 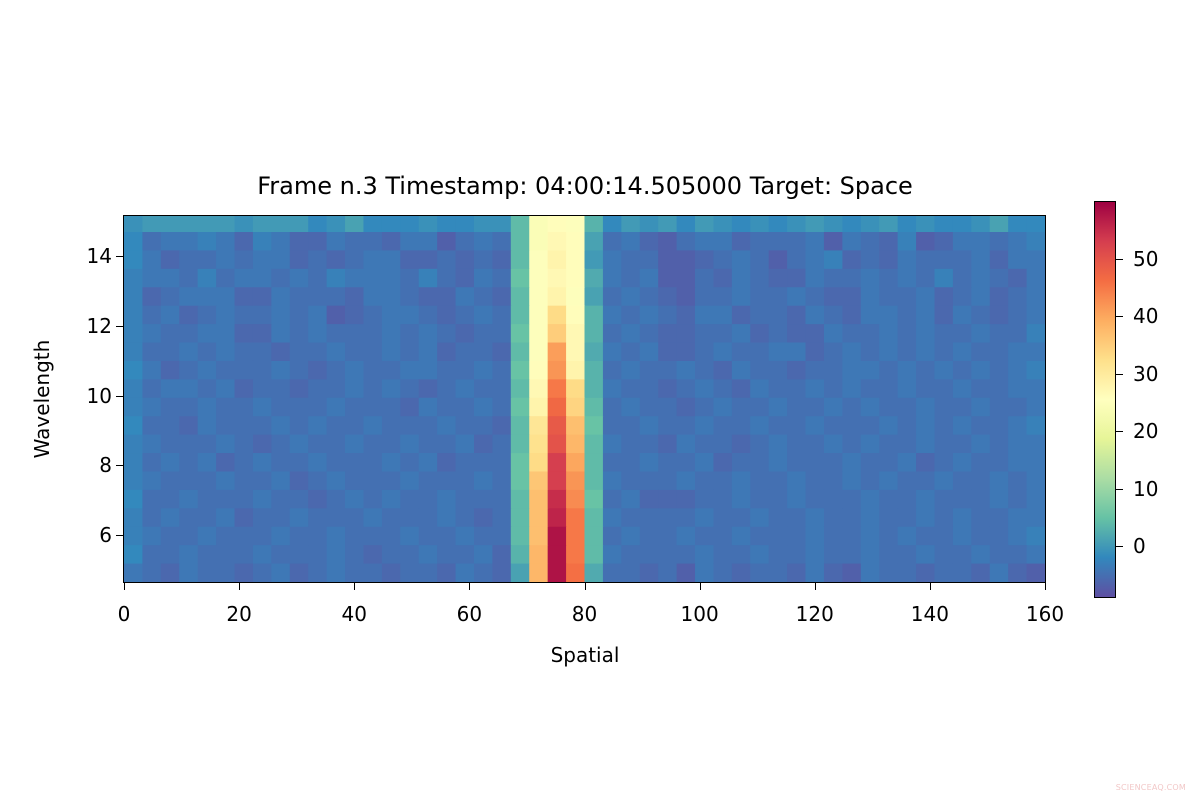 What do you see at coordinates (585, 655) in the screenshot?
I see `x-axis-label: Spatial` at bounding box center [585, 655].